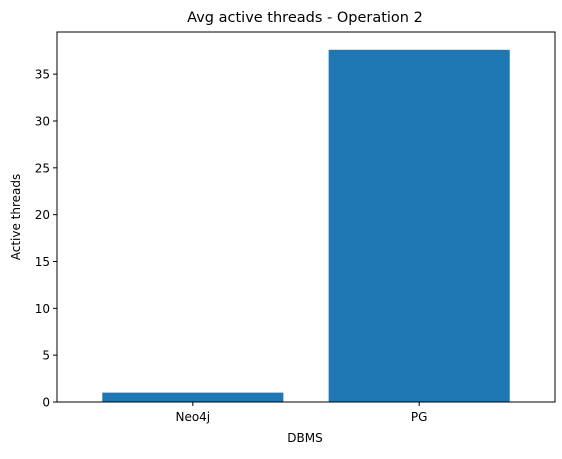 This screenshot has width=562, height=459. What do you see at coordinates (42, 215) in the screenshot?
I see `y-tick-label: 20` at bounding box center [42, 215].